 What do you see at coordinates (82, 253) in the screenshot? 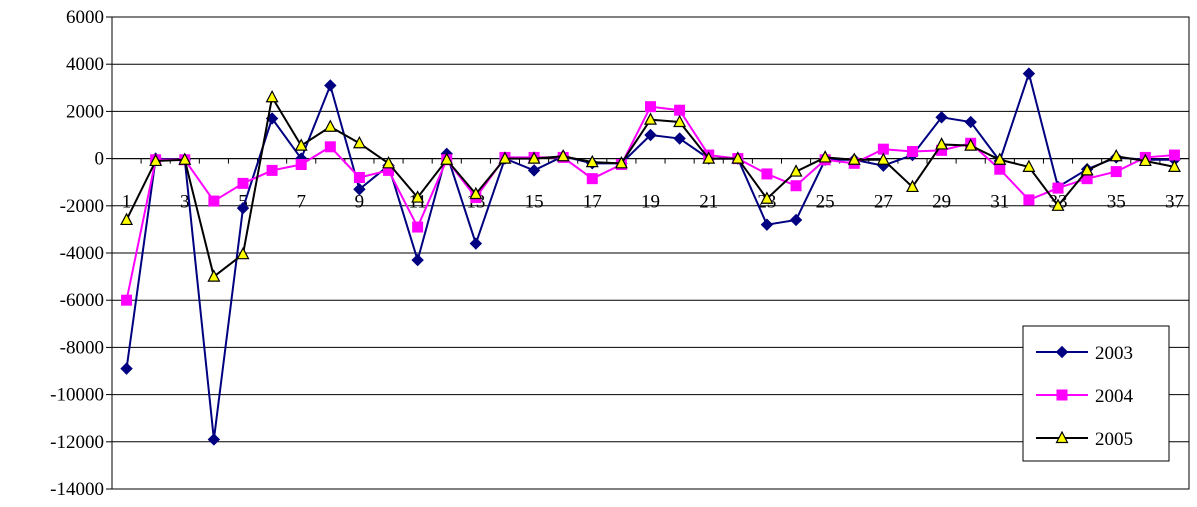
I see `y-tick-label: -4000` at bounding box center [82, 253].